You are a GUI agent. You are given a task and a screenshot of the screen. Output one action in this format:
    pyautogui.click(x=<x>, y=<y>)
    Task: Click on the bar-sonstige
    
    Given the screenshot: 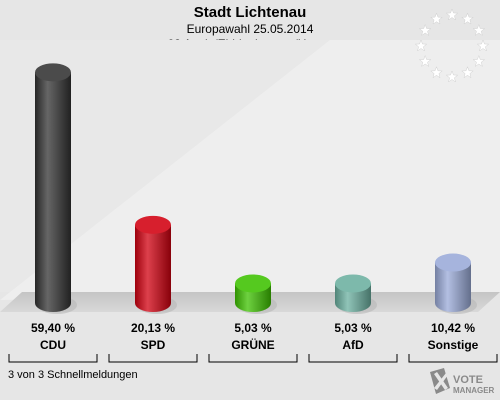 What is the action you would take?
    pyautogui.click(x=456, y=283)
    